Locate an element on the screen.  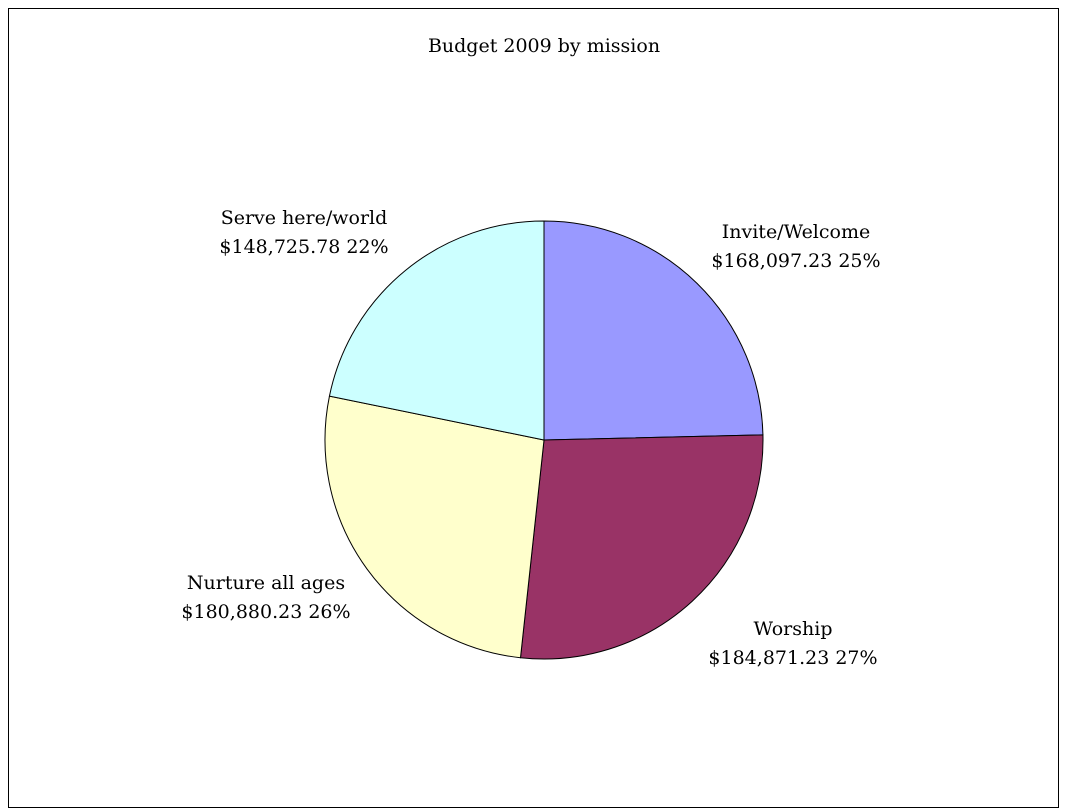
slice-label-serve-name: Serve here/world is located at coordinates (304, 218).